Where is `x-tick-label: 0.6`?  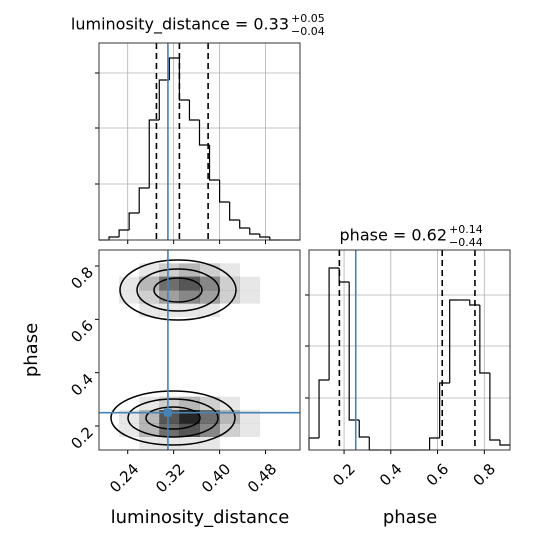 x-tick-label: 0.6 is located at coordinates (438, 475).